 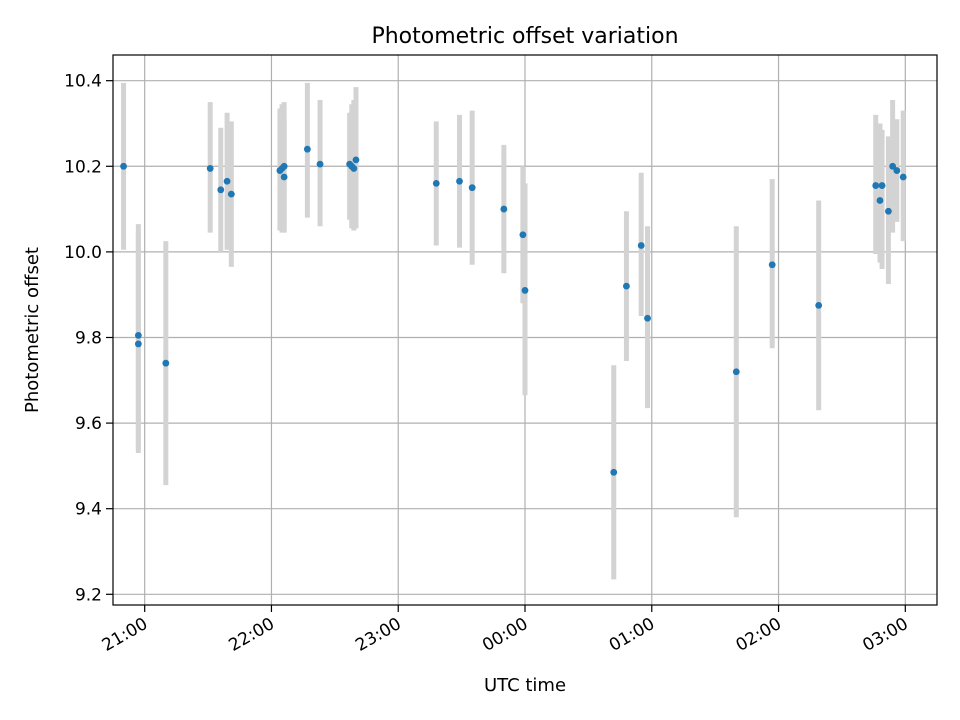 I want to click on chart-title: Photometric offset variation, so click(x=524, y=36).